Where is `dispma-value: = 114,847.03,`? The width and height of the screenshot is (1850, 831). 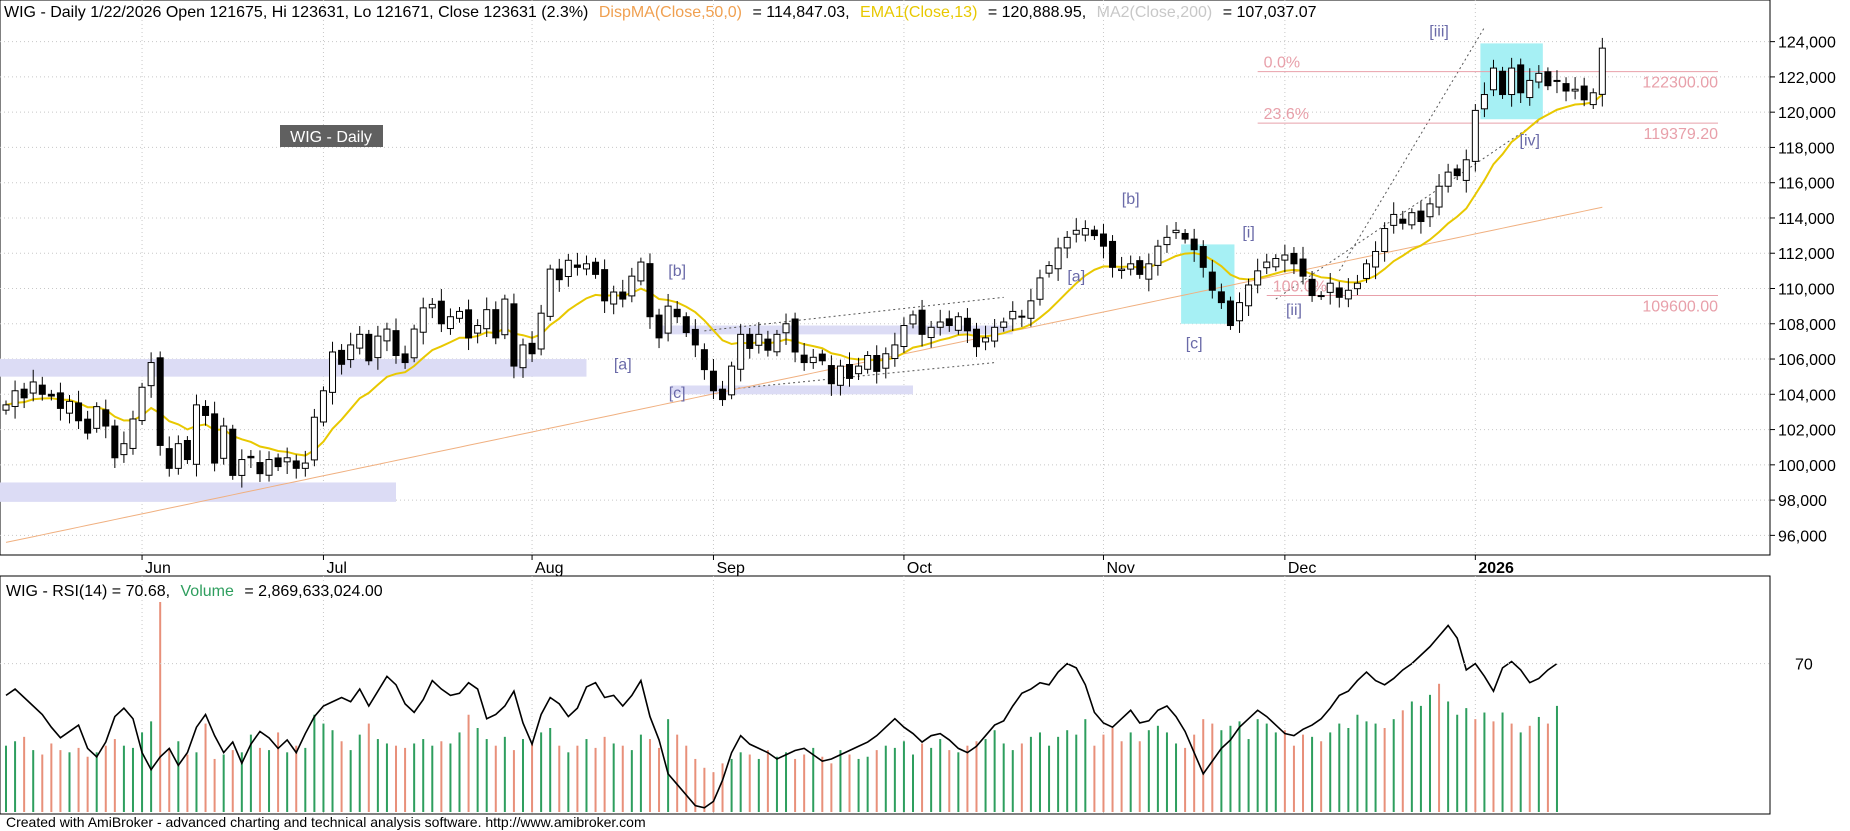 dispma-value: = 114,847.03, is located at coordinates (800, 12).